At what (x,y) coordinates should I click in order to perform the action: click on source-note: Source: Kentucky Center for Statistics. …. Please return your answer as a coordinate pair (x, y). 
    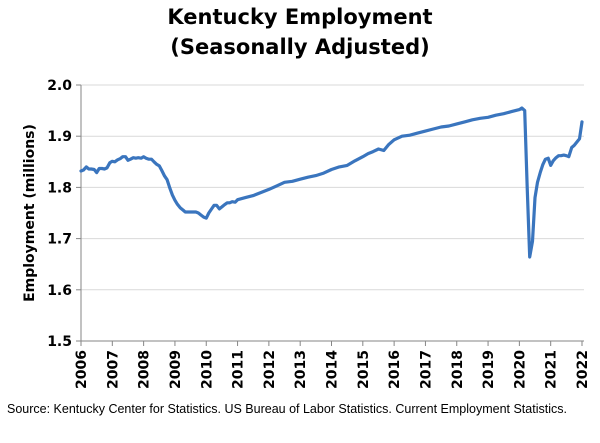
    Looking at the image, I should click on (287, 409).